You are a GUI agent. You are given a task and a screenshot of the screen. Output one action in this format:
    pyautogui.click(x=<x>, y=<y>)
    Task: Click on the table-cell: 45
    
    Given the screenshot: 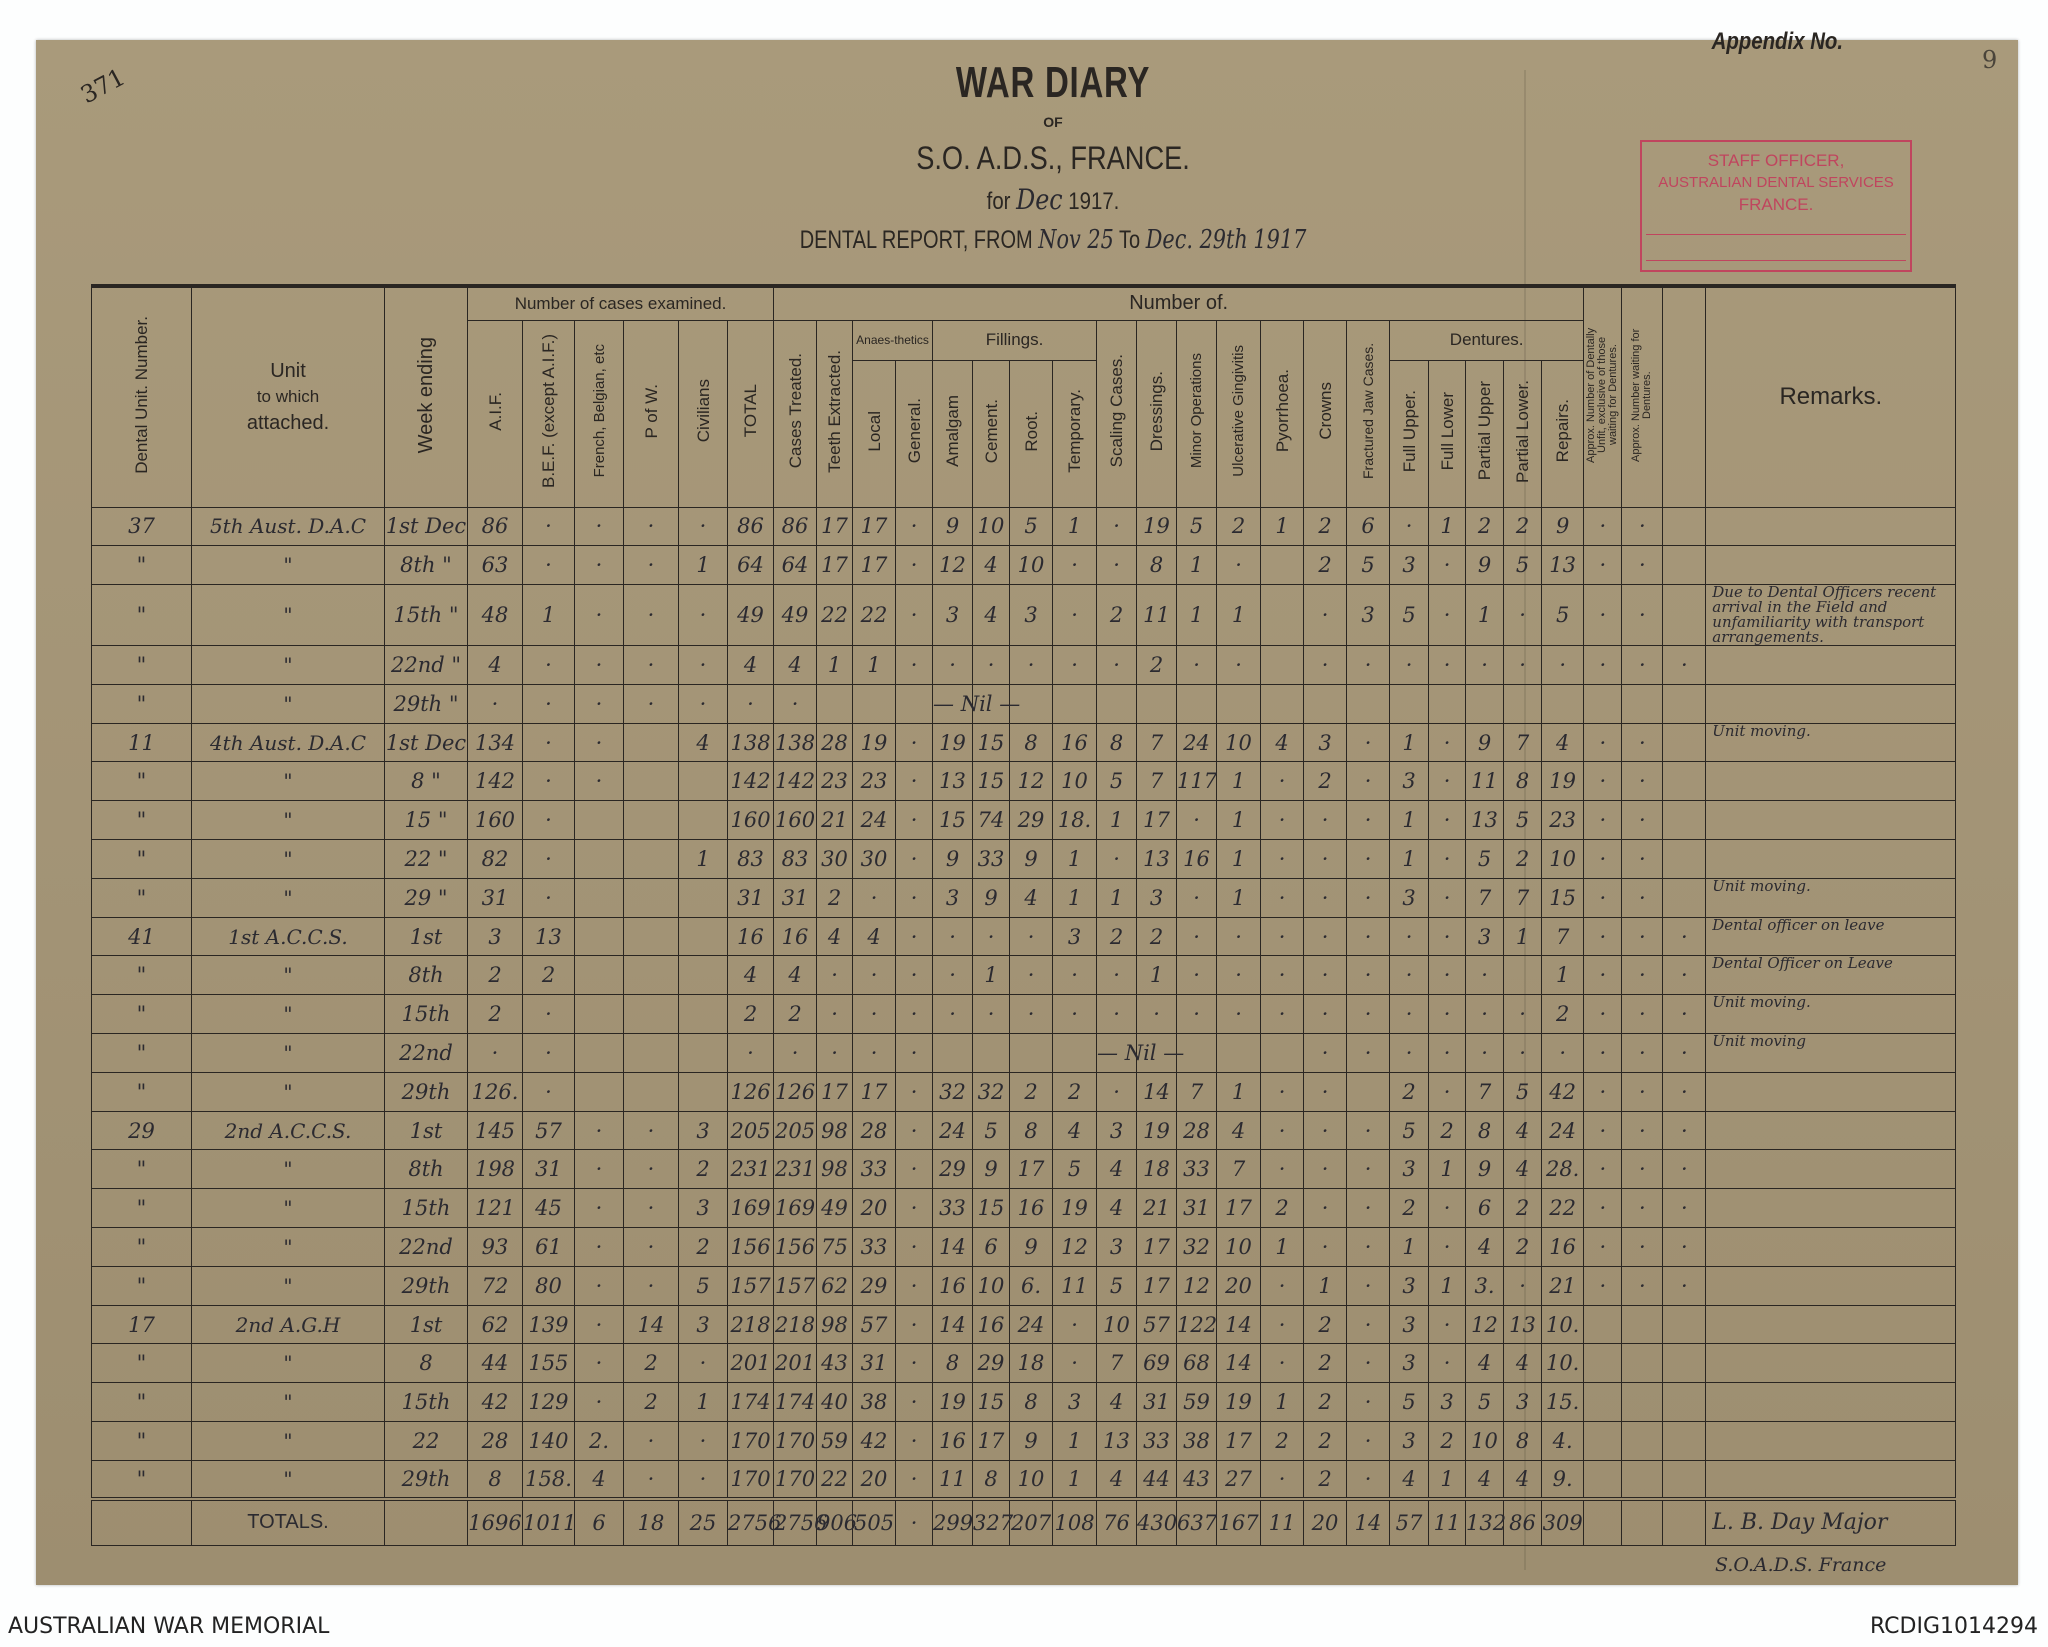 What is the action you would take?
    pyautogui.click(x=548, y=1208)
    